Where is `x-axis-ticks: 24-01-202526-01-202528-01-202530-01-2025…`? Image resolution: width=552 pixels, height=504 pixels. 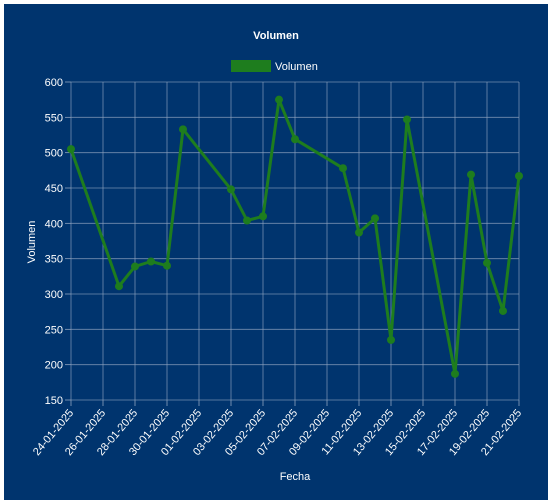
x-axis-ticks: 24-01-202526-01-202528-01-202530-01-2025… is located at coordinates (277, 432).